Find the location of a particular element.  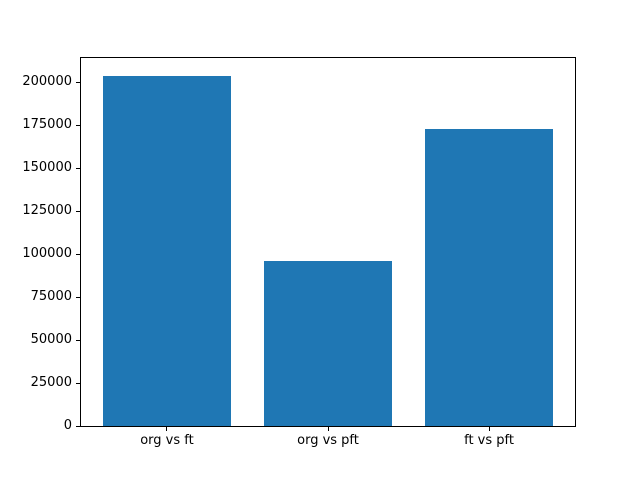

bar-org-vs-pft is located at coordinates (328, 343).